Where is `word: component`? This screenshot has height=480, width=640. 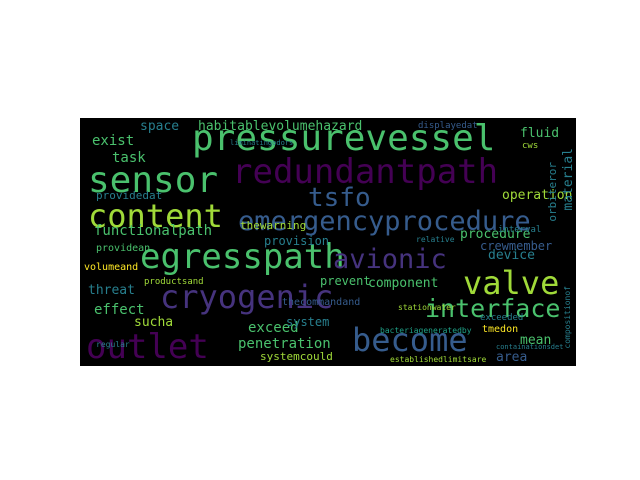
word: component is located at coordinates (403, 283).